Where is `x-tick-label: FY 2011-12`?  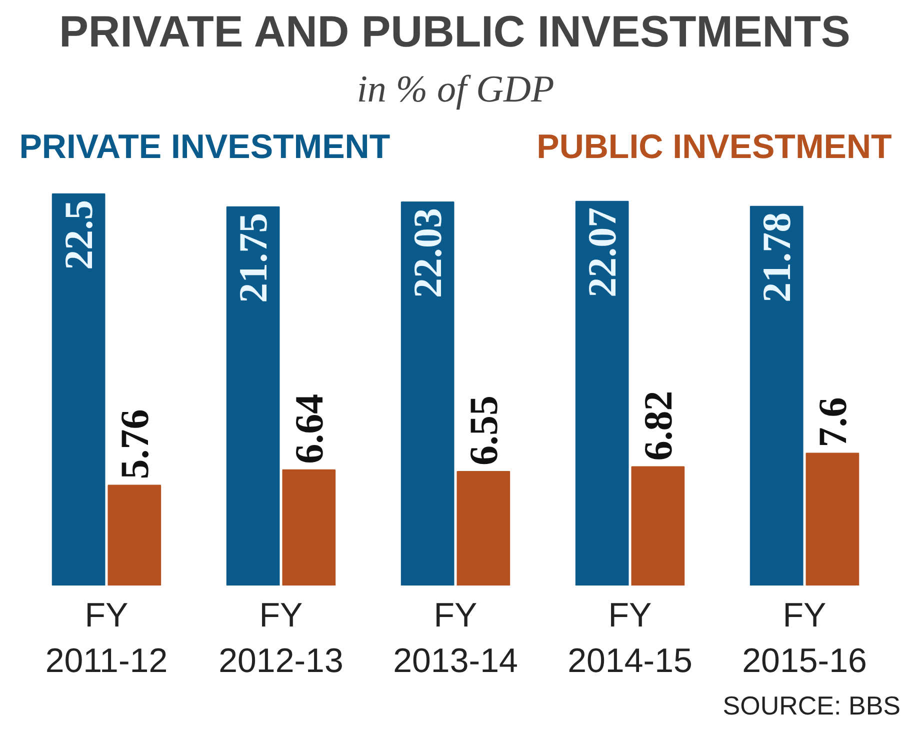
x-tick-label: FY 2011-12 is located at coordinates (106, 638).